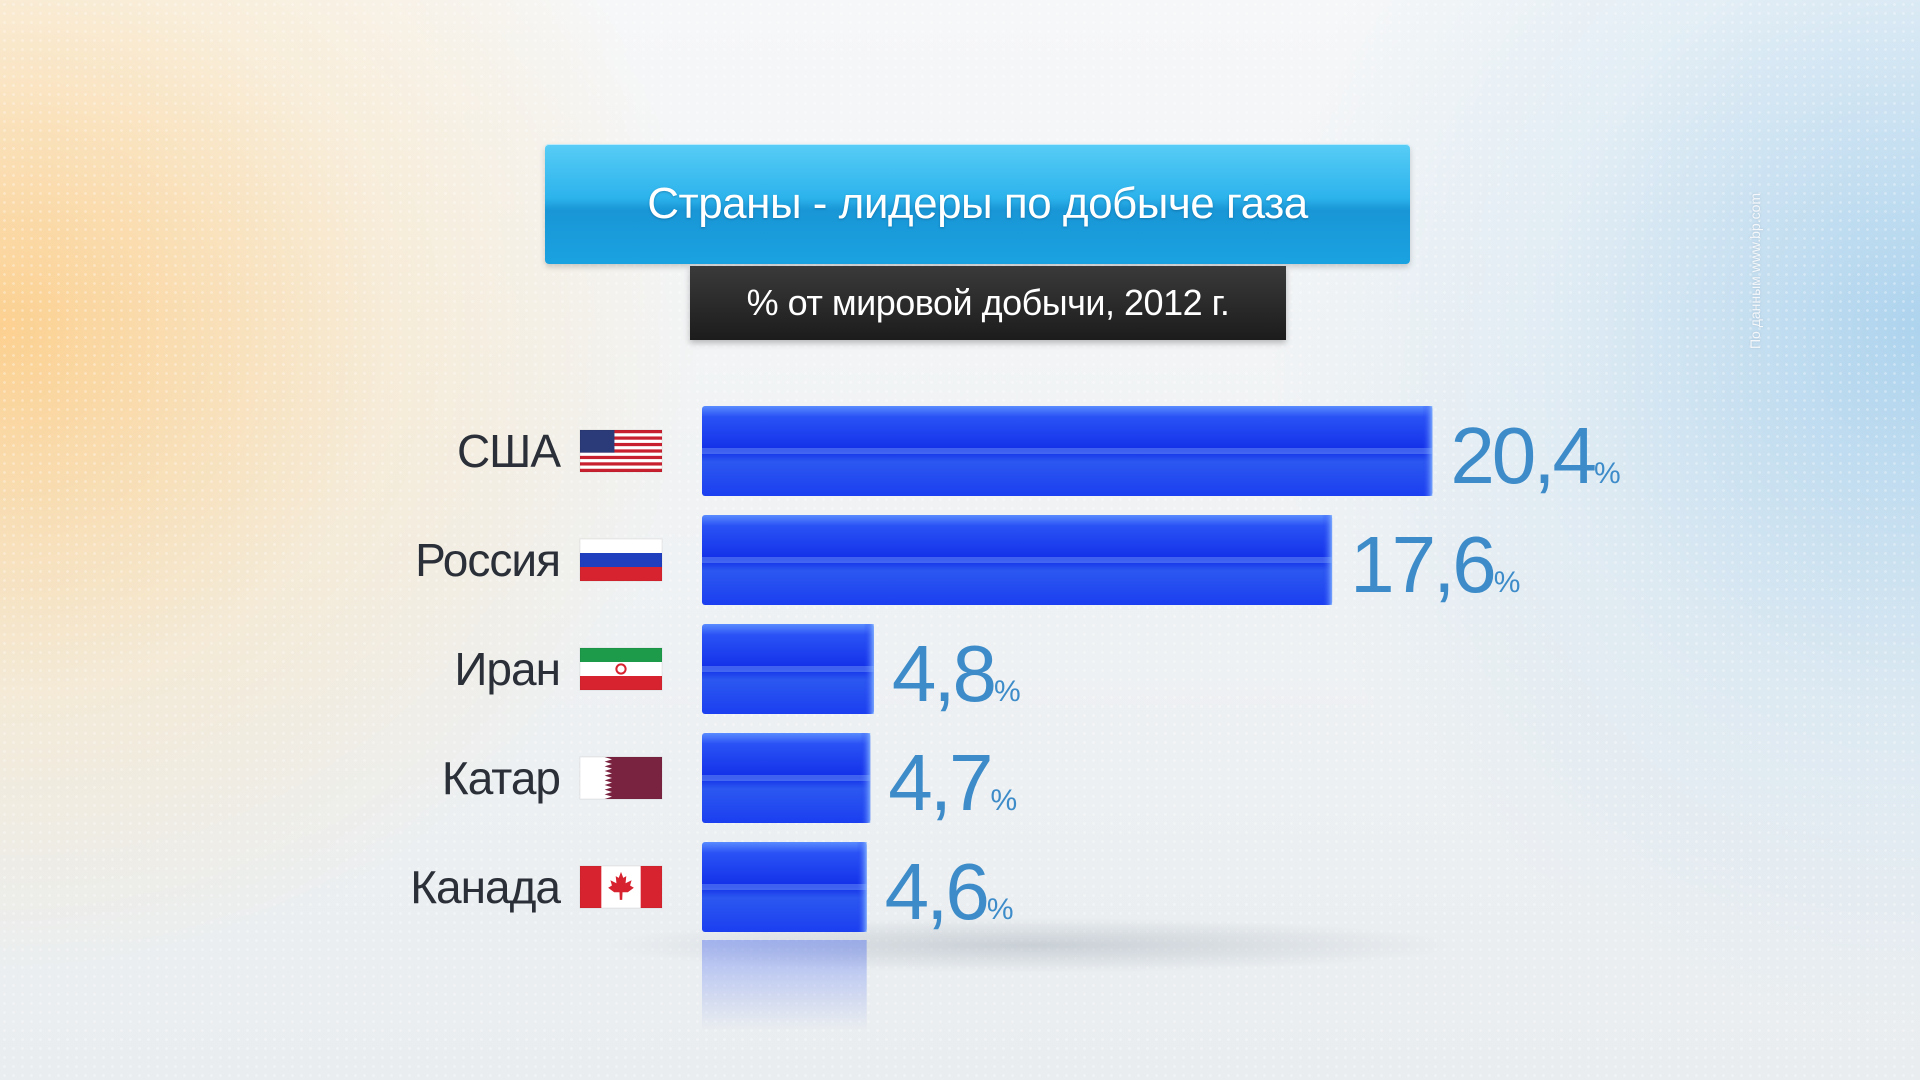  What do you see at coordinates (949, 891) in the screenshot?
I see `value-label: 4,6%` at bounding box center [949, 891].